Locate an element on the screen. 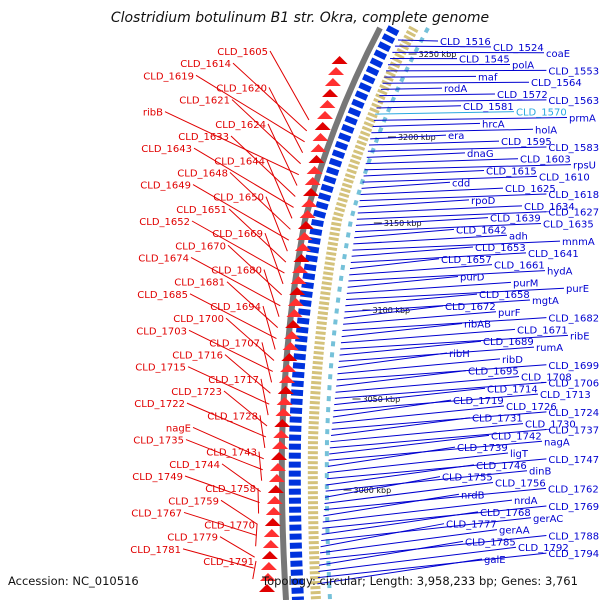 The image size is (600, 600). gene-label-right: CLD_1627 is located at coordinates (573, 213).